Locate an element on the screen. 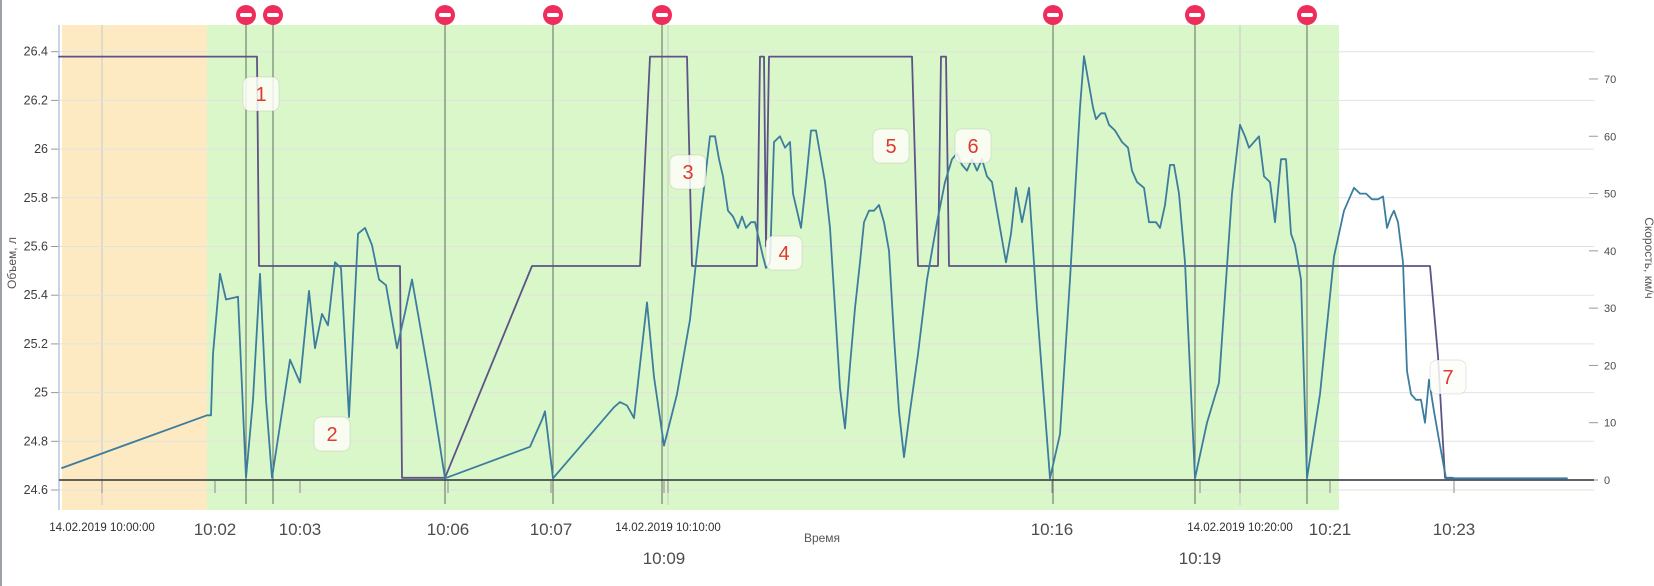 This screenshot has height=586, width=1654. event-label: 6 is located at coordinates (973, 146).